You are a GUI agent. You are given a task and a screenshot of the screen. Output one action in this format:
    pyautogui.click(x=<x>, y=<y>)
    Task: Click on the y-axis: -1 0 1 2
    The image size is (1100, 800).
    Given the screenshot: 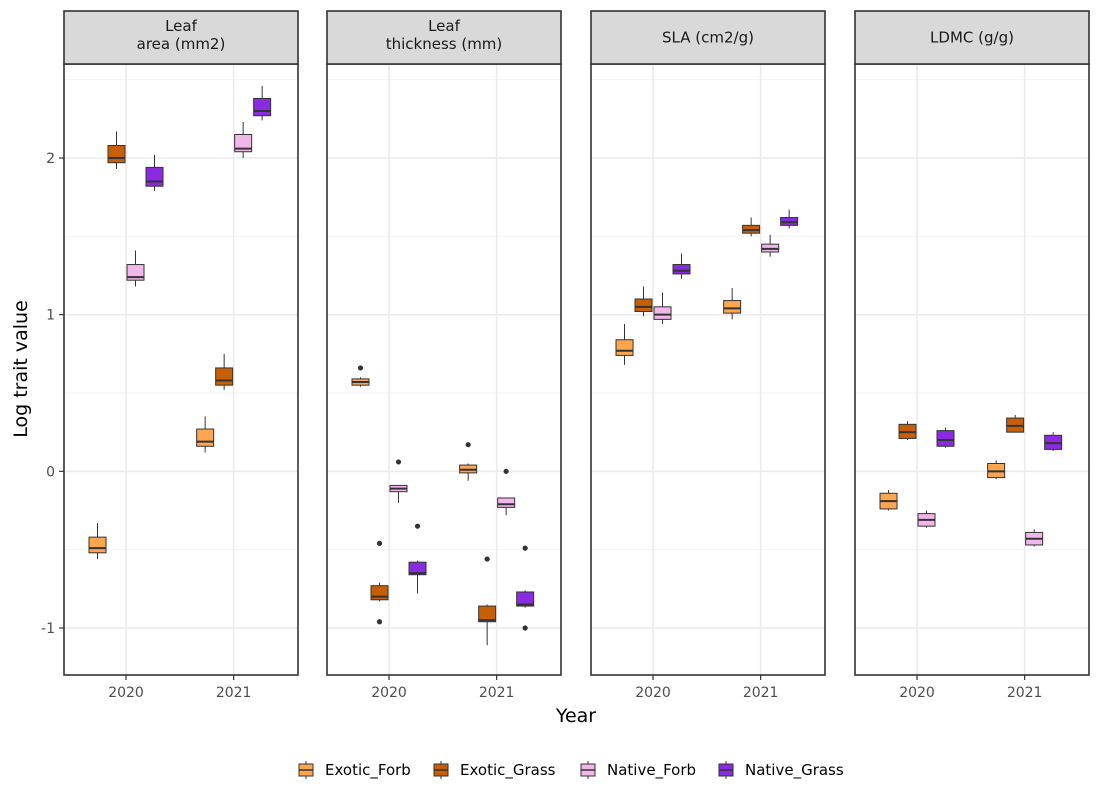 What is the action you would take?
    pyautogui.click(x=52, y=394)
    